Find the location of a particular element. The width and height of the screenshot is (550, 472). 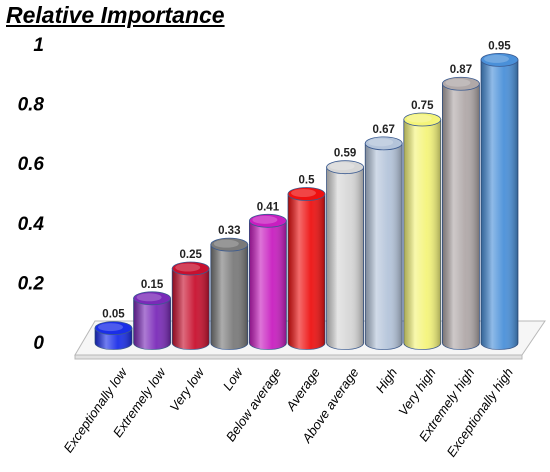

y-tick-label: 0.2 is located at coordinates (31, 283).